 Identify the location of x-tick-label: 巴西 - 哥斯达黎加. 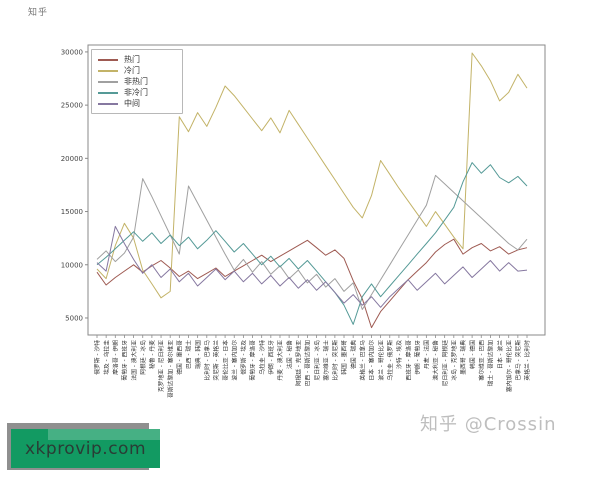
(308, 363).